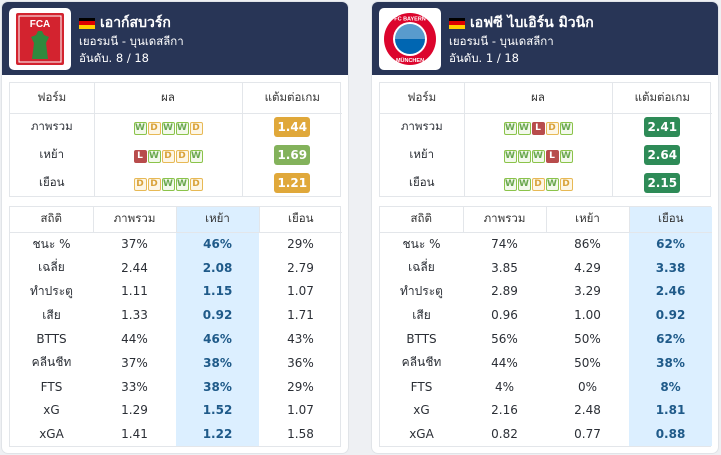 This screenshot has width=721, height=455. Describe the element at coordinates (504, 244) in the screenshot. I see `stat-value: 74%` at that location.